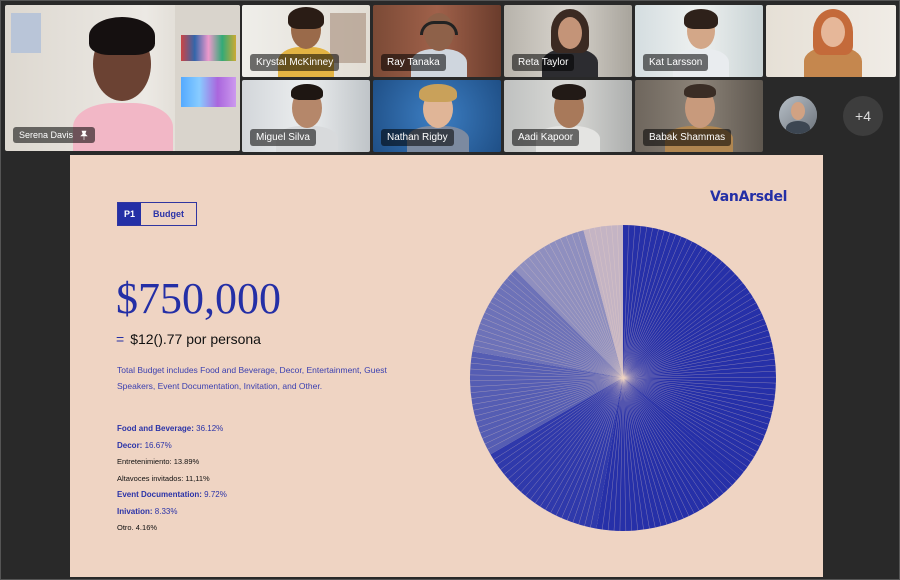 The height and width of the screenshot is (580, 900). What do you see at coordinates (166, 511) in the screenshot?
I see `legend-value: 8.33%` at bounding box center [166, 511].